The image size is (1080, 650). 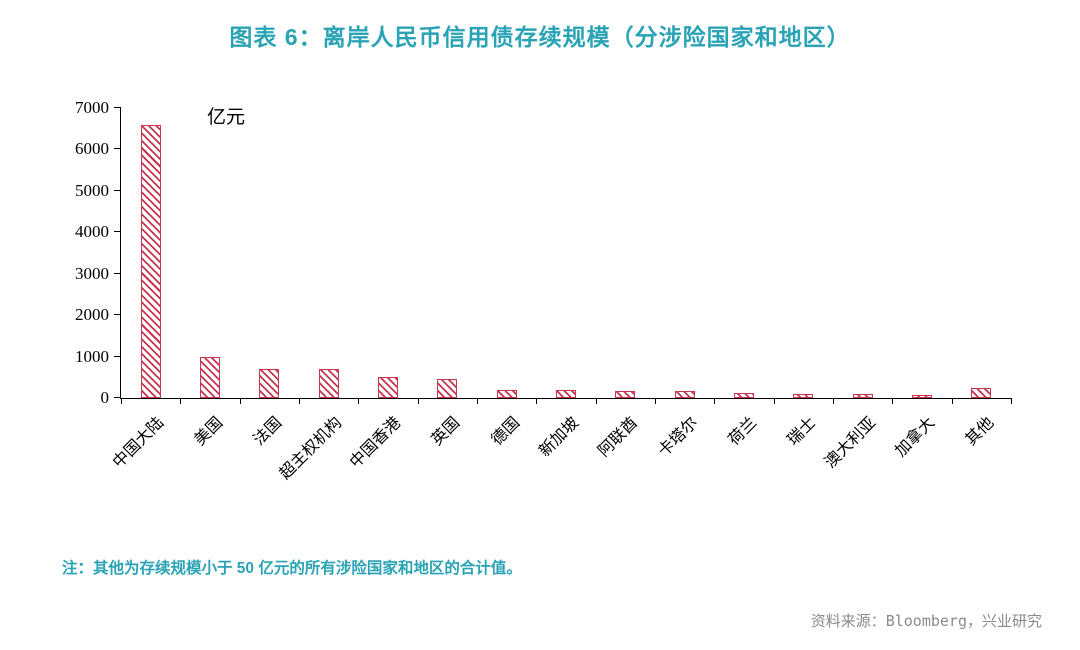 I want to click on unit-label: 亿元, so click(x=226, y=117).